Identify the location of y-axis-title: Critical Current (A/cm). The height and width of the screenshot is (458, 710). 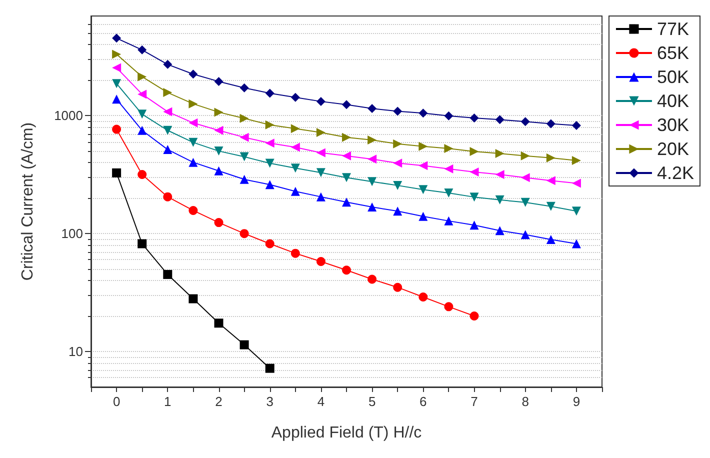
(28, 201).